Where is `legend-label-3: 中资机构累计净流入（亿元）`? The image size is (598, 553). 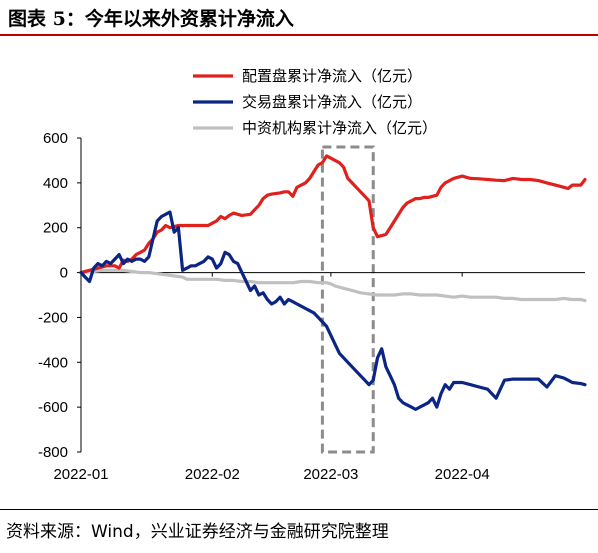 legend-label-3: 中资机构累计净流入（亿元） is located at coordinates (339, 128).